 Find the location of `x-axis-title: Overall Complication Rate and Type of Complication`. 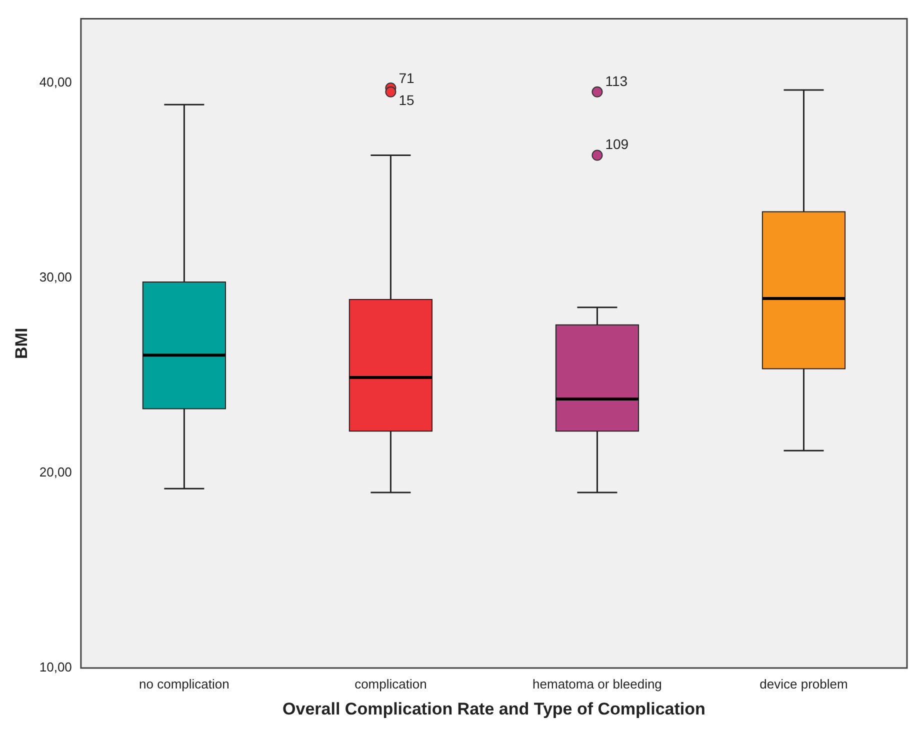

x-axis-title: Overall Complication Rate and Type of Complication is located at coordinates (494, 708).